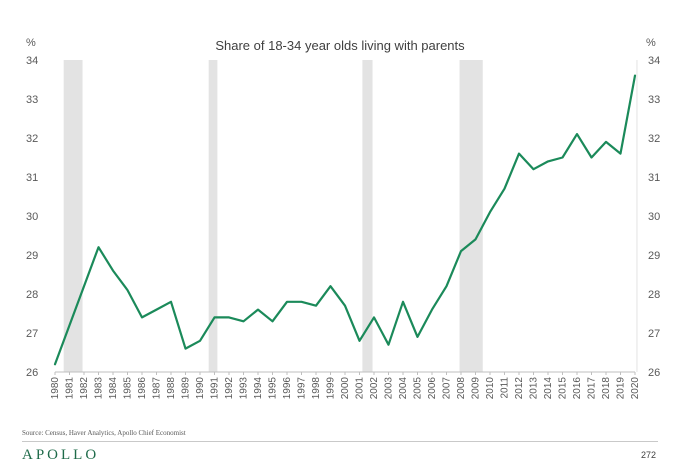 This screenshot has width=680, height=469. Describe the element at coordinates (519, 388) in the screenshot. I see `x-tick-2012: 2012` at that location.